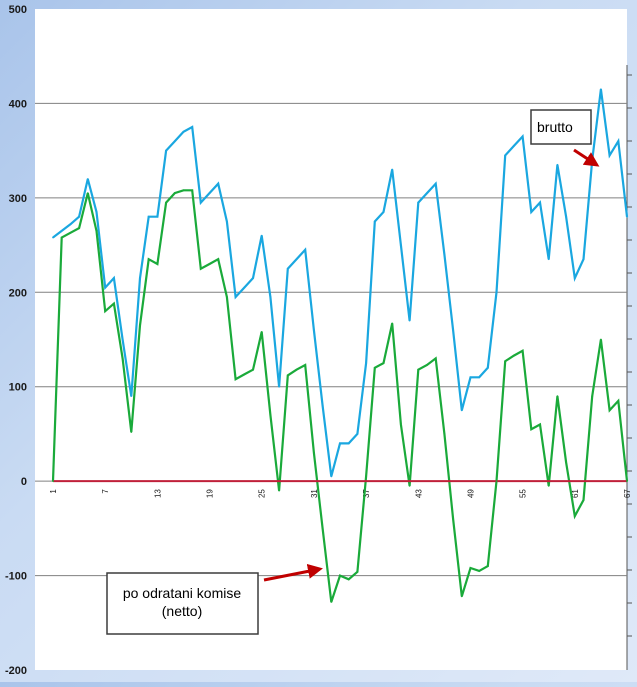 The width and height of the screenshot is (637, 687). Describe the element at coordinates (561, 127) in the screenshot. I see `callout-box-brutto` at that location.